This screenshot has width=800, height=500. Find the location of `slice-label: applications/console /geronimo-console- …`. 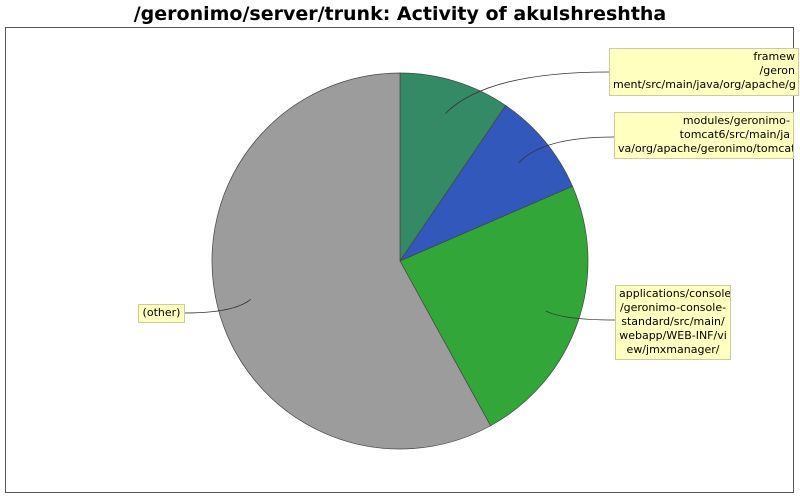

slice-label: applications/console /geronimo-console- … is located at coordinates (673, 322).